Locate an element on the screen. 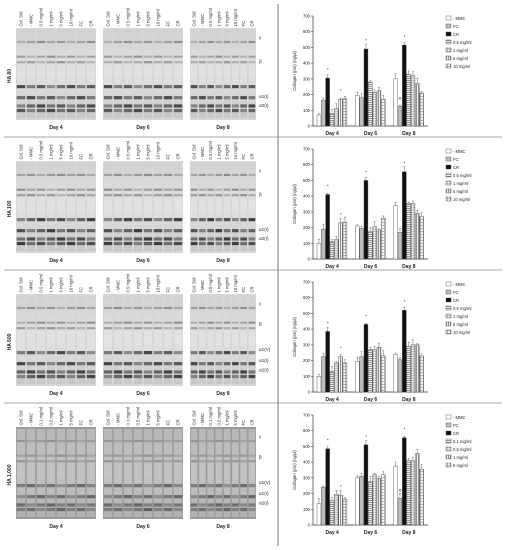 This screenshot has height=550, width=506. y-tick-label: 0 is located at coordinates (309, 392).